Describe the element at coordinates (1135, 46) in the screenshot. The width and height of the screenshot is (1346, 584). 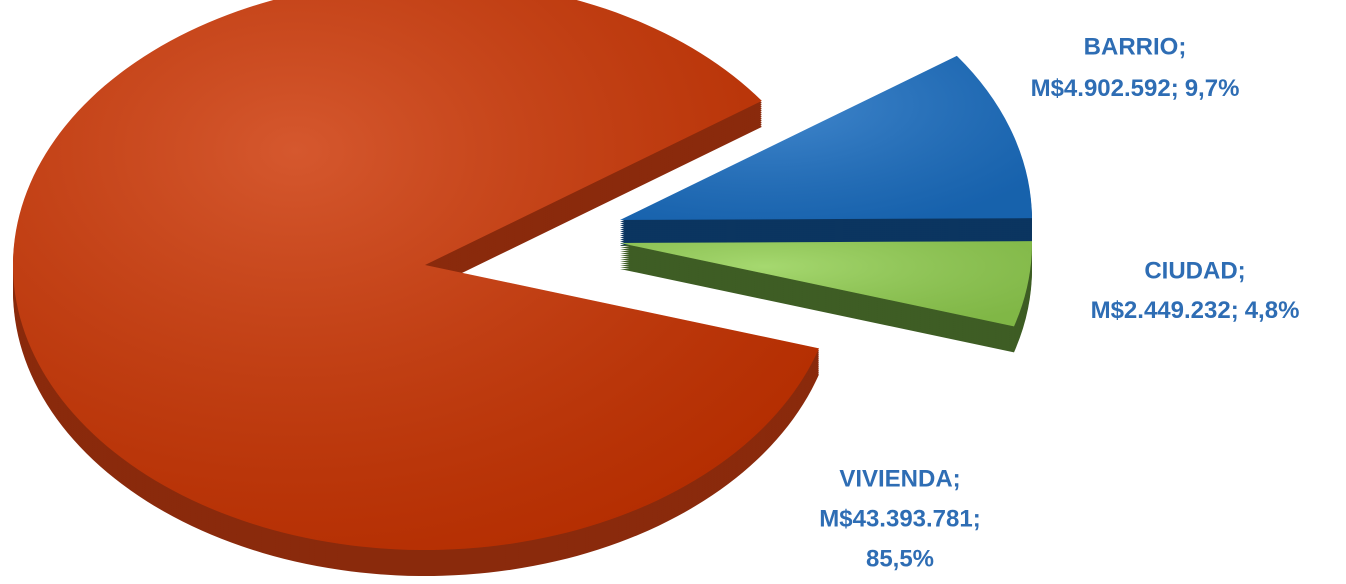
I see `category-label: BARRIO;` at that location.